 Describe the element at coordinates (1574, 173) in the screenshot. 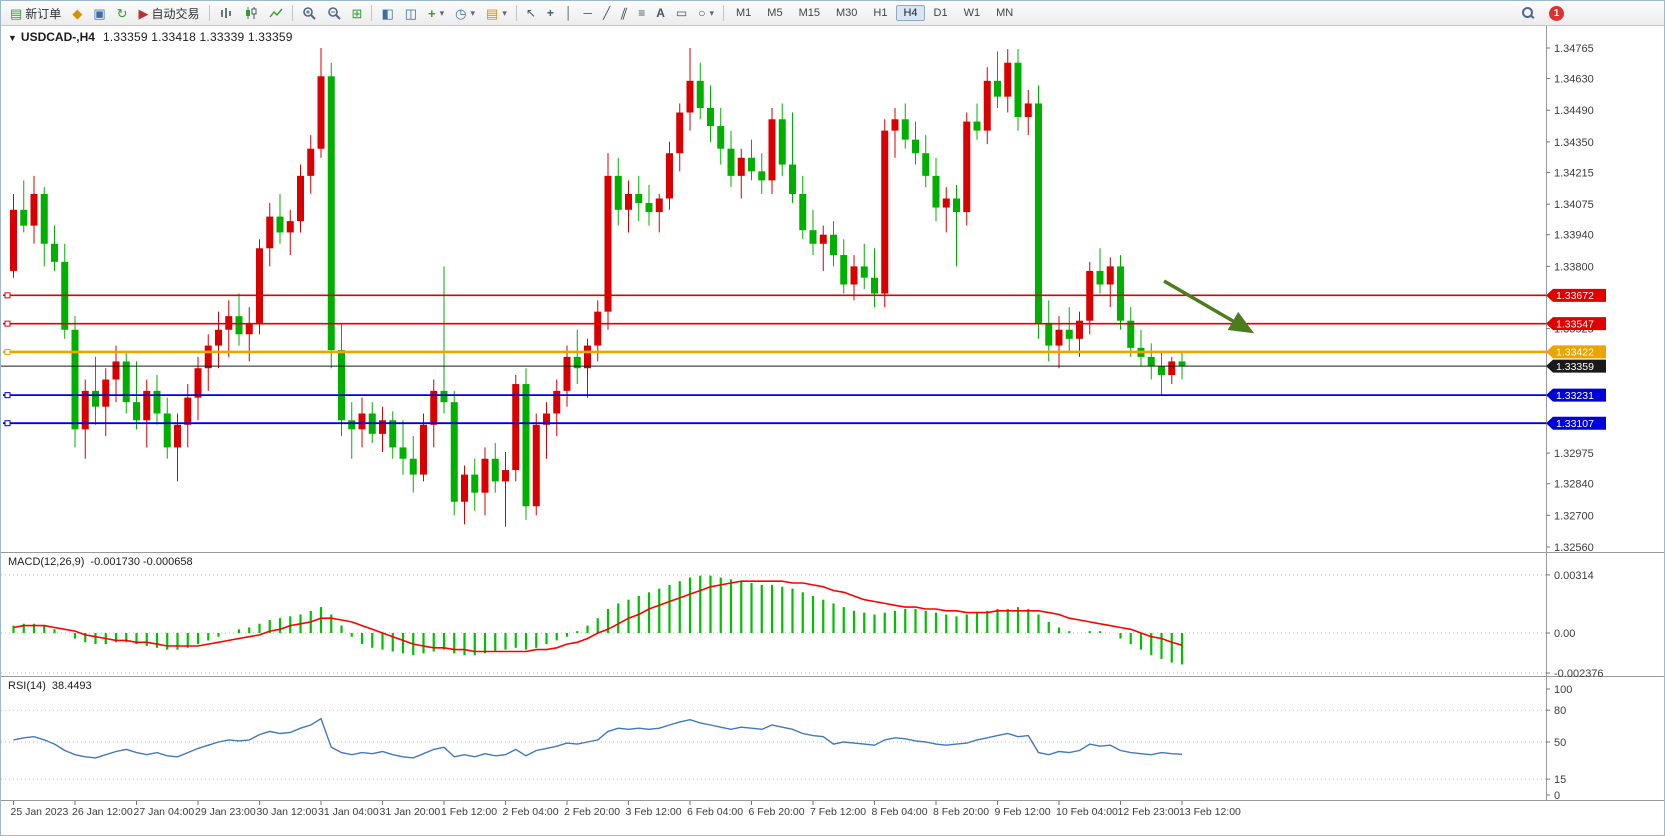

I see `price-axis-label: 1.34215` at that location.